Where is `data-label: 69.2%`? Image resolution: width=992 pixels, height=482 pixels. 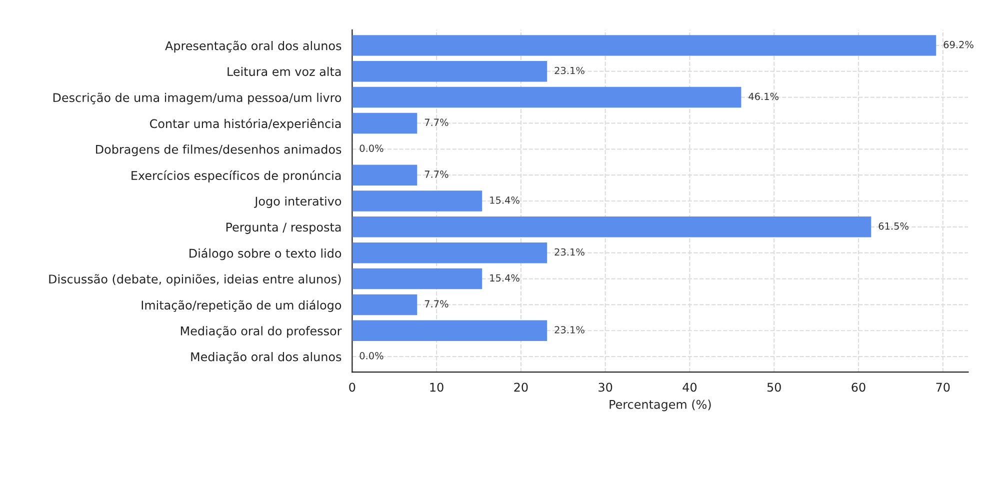
data-label: 69.2% is located at coordinates (959, 44).